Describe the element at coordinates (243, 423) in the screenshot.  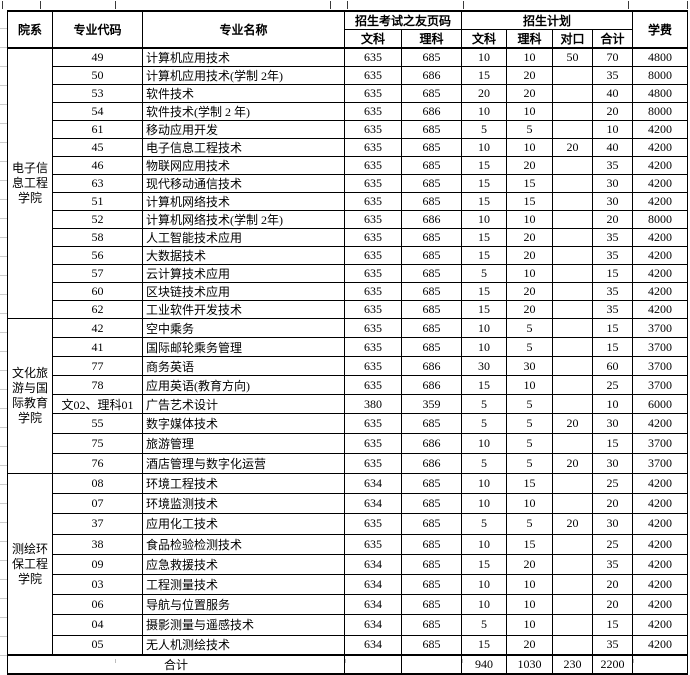
I see `major-name-cell: 数字媒体技术` at that location.